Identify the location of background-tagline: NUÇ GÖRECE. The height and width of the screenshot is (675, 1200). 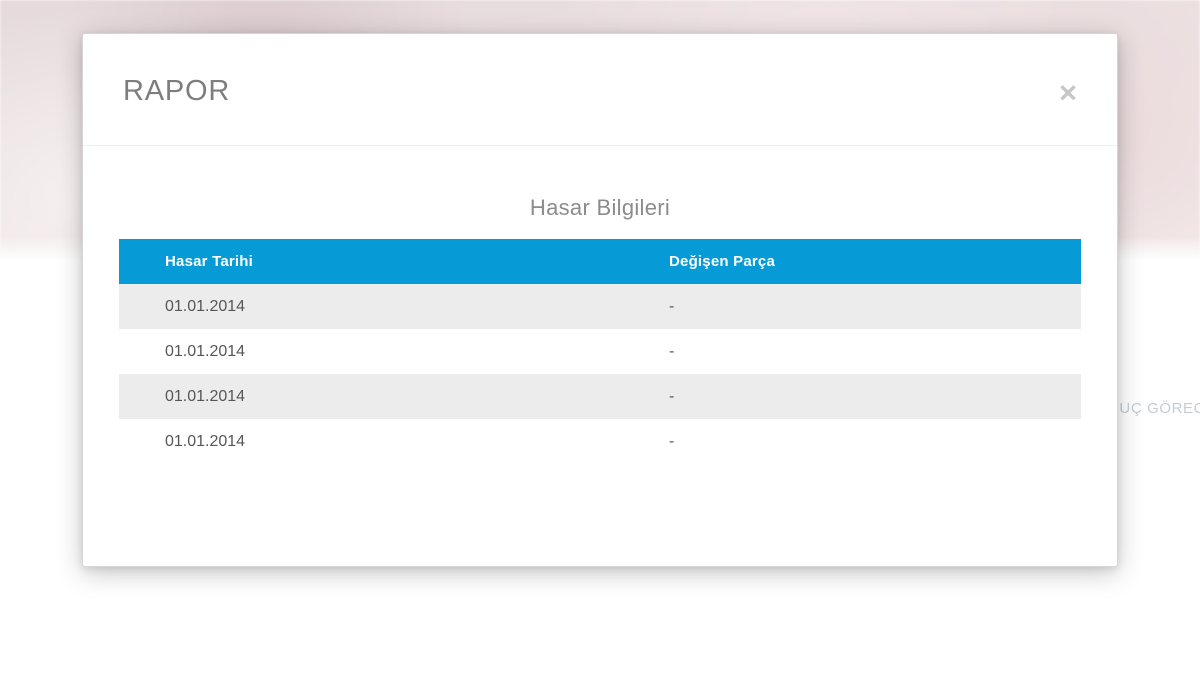
(1154, 408).